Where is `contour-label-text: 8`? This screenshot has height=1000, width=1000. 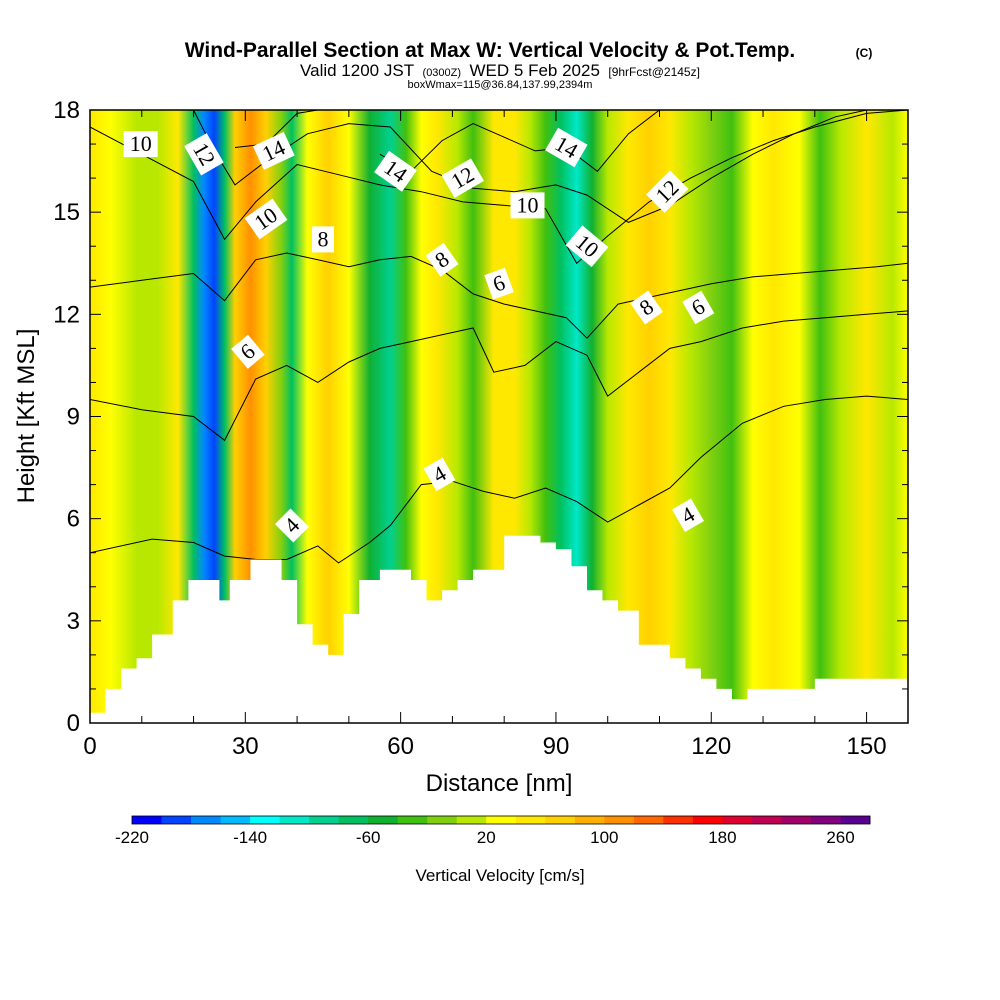 contour-label-text: 8 is located at coordinates (323, 238).